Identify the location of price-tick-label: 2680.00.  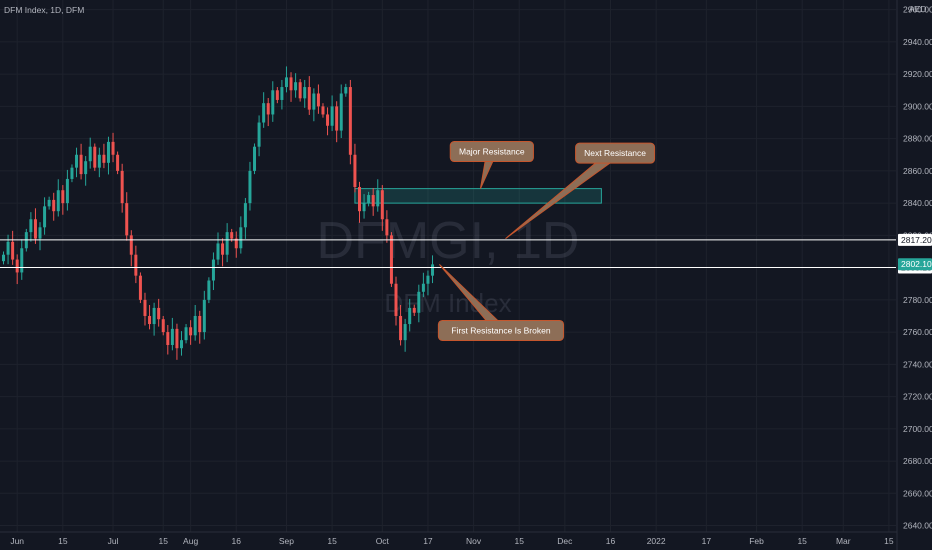
(917, 461).